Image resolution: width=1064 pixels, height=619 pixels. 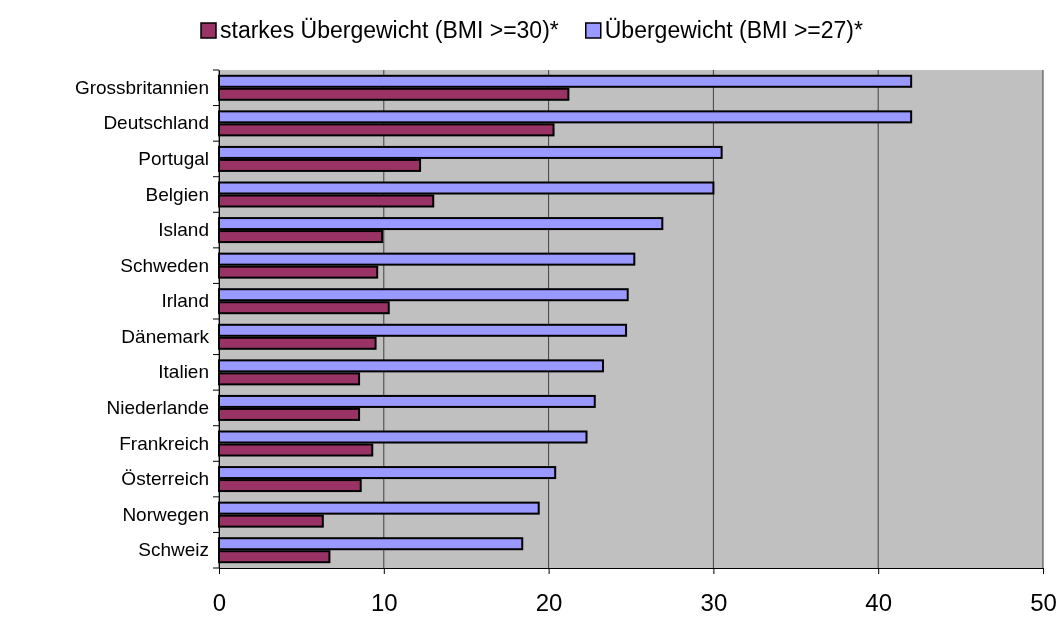 What do you see at coordinates (183, 372) in the screenshot?
I see `y-tick-label: Italien` at bounding box center [183, 372].